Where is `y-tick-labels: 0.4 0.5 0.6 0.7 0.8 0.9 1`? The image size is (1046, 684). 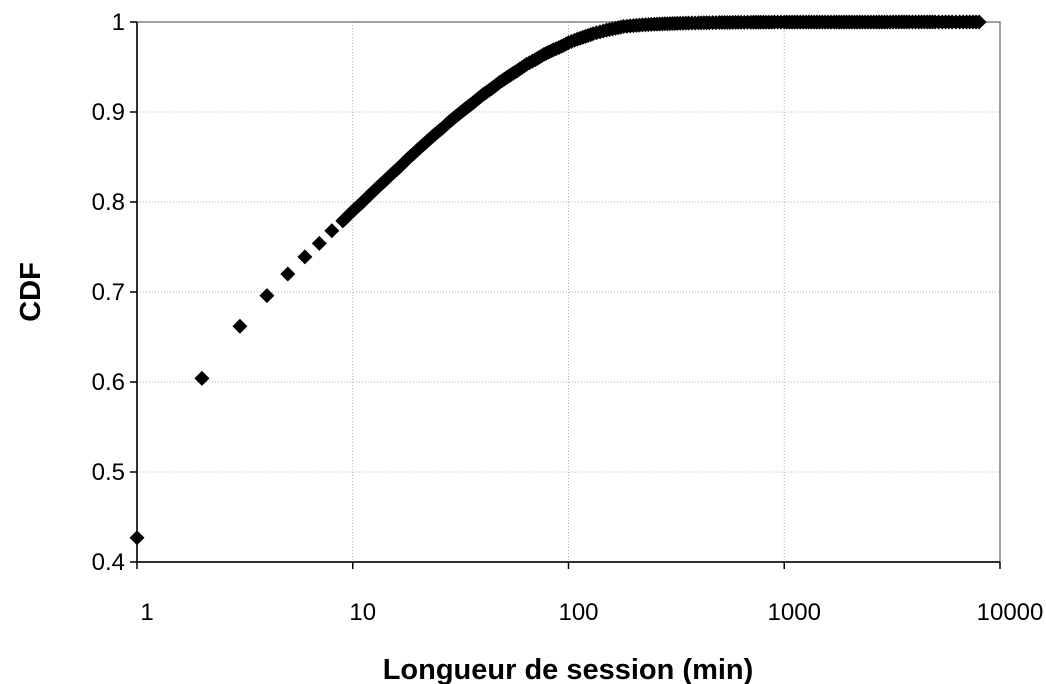 y-tick-labels: 0.4 0.5 0.6 0.7 0.8 0.9 1 is located at coordinates (108, 292).